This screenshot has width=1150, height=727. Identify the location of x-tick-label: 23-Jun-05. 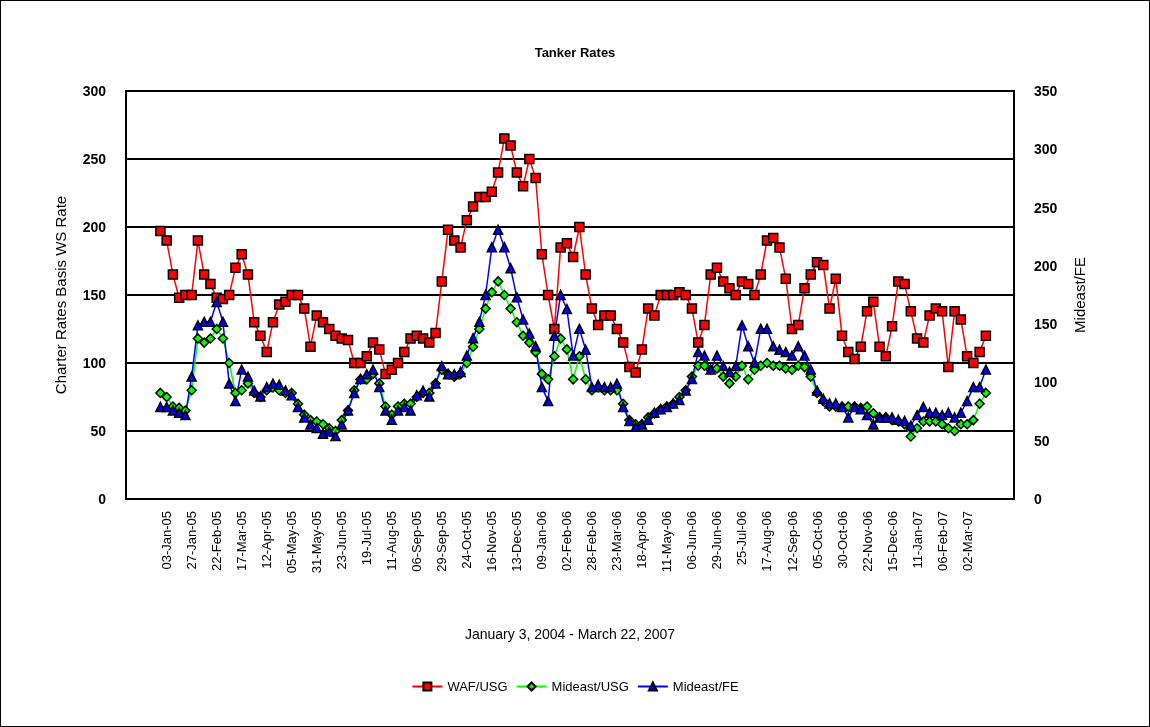
(342, 540).